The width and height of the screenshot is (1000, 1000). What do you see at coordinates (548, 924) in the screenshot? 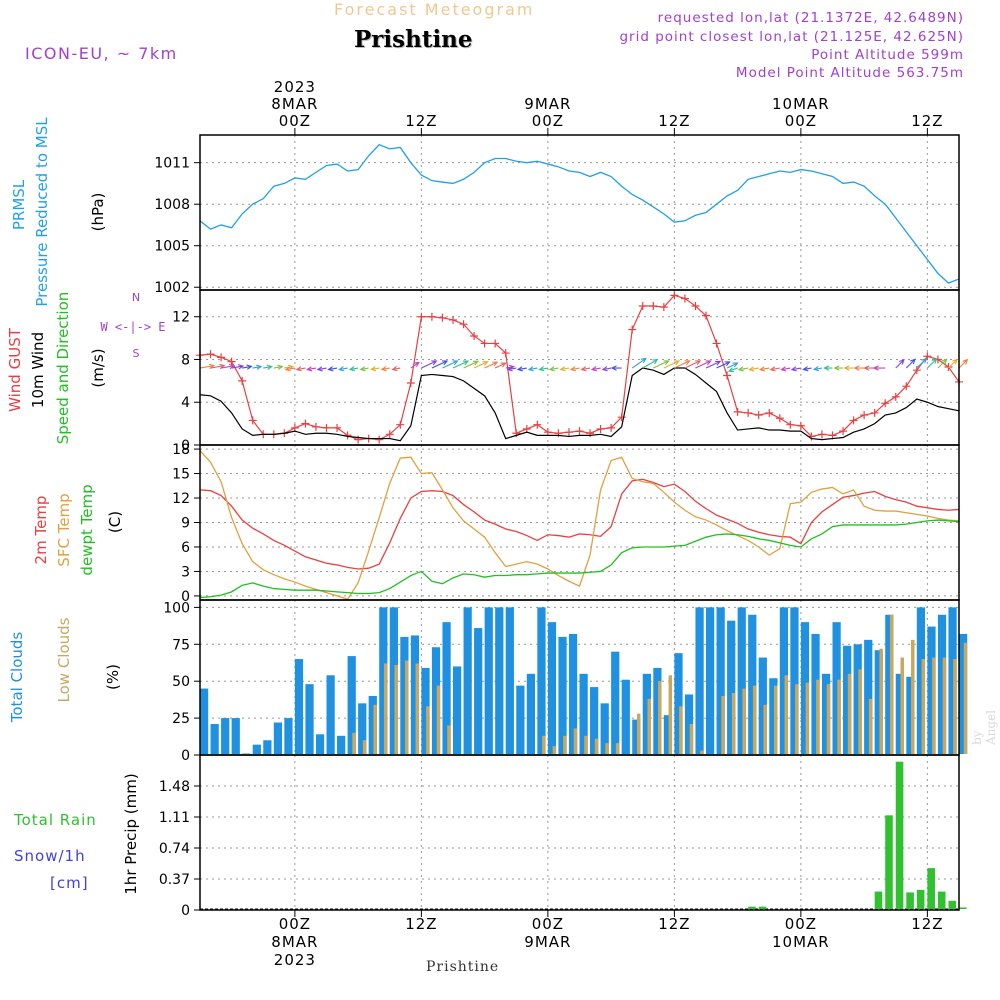
I see `bottom-time-label: 00Z` at bounding box center [548, 924].